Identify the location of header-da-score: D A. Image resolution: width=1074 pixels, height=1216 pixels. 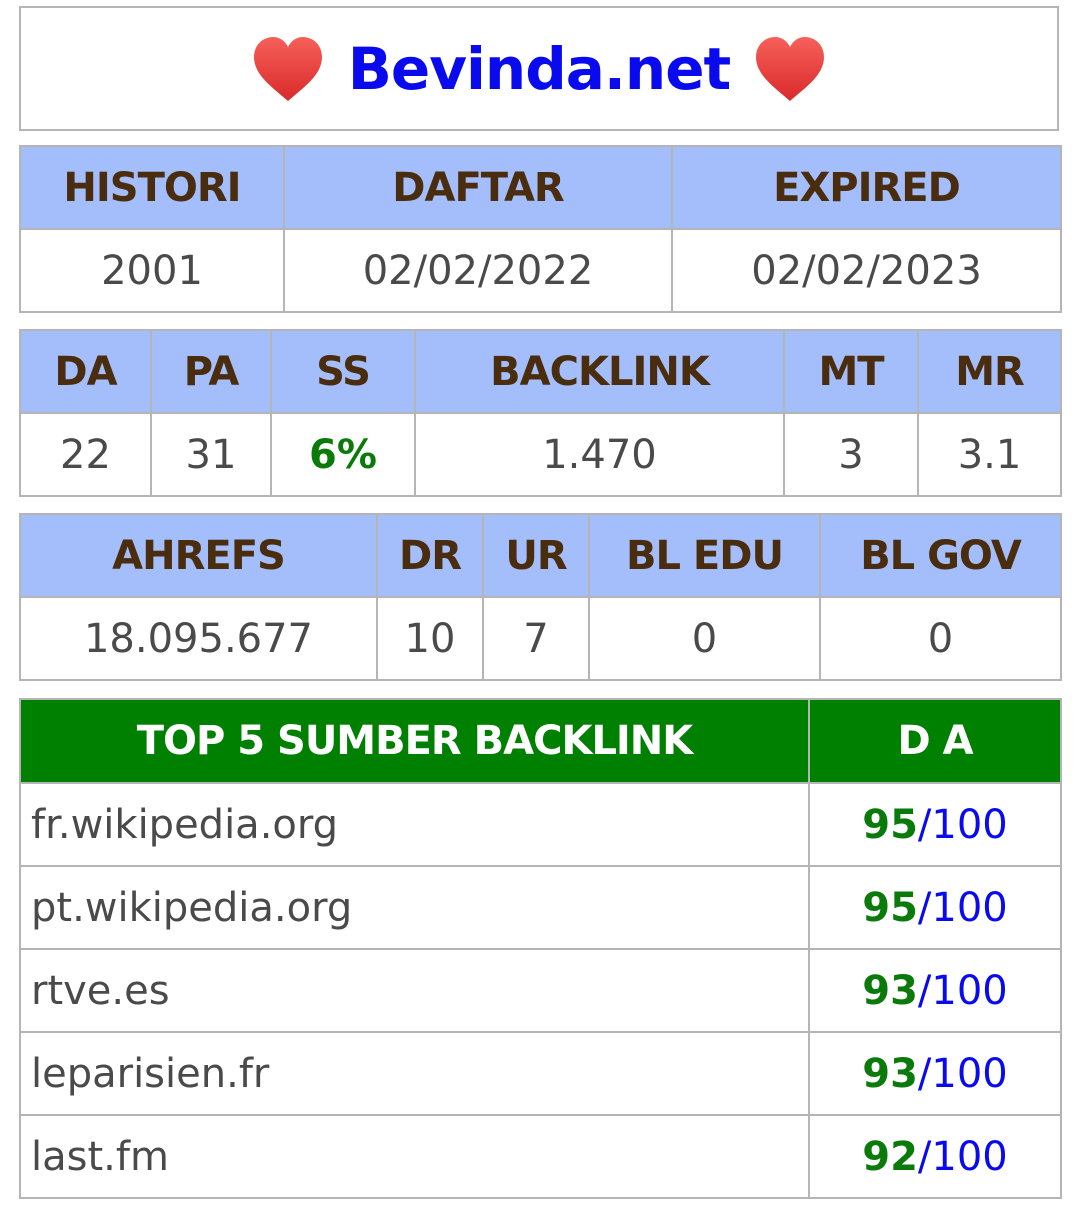
(935, 741).